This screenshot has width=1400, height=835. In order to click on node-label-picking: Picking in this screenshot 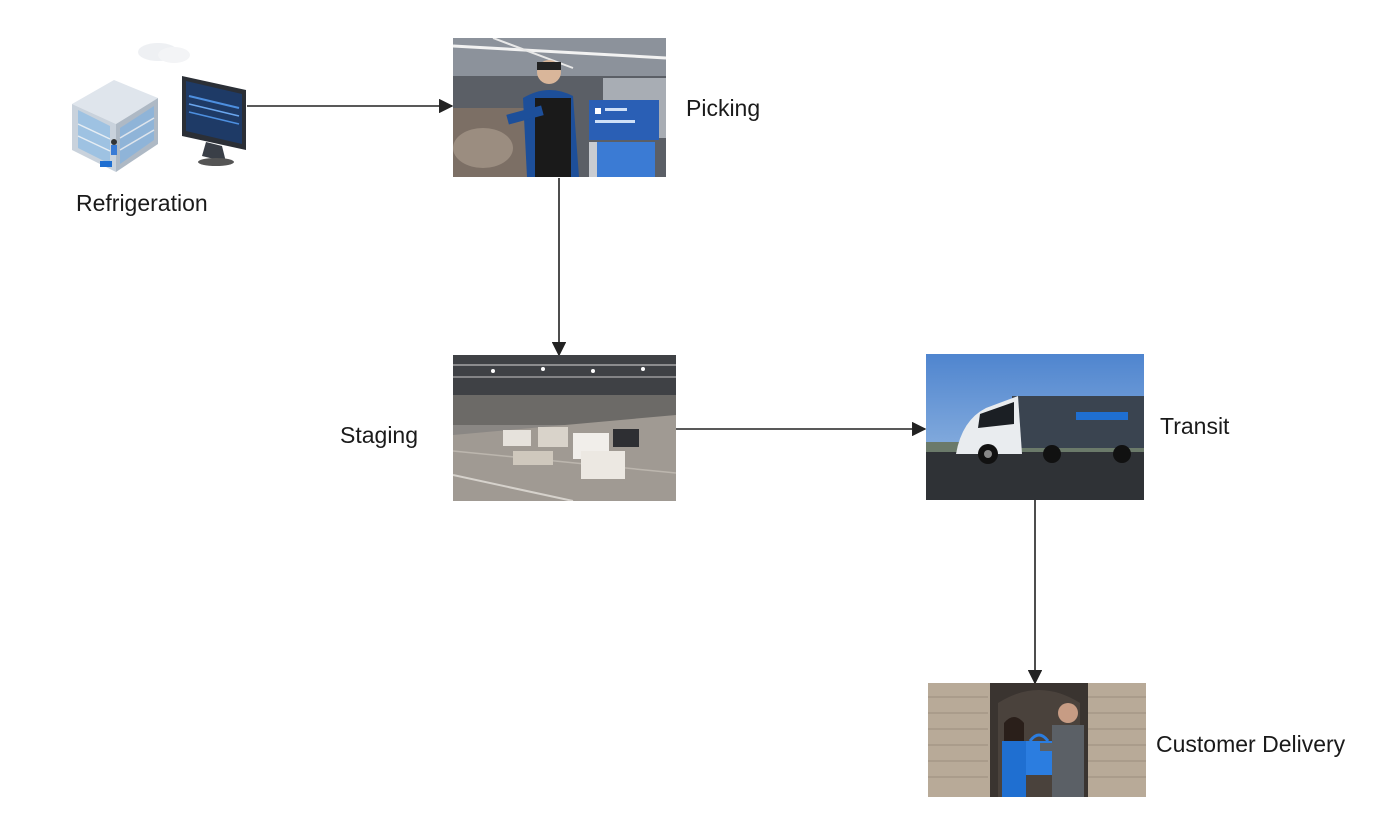, I will do `click(723, 108)`.